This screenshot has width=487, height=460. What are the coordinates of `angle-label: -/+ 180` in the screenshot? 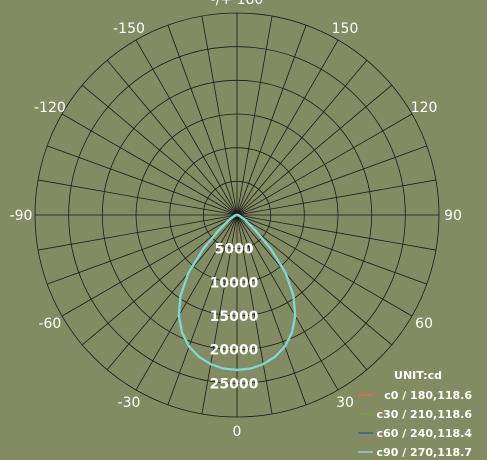 It's located at (237, 4).